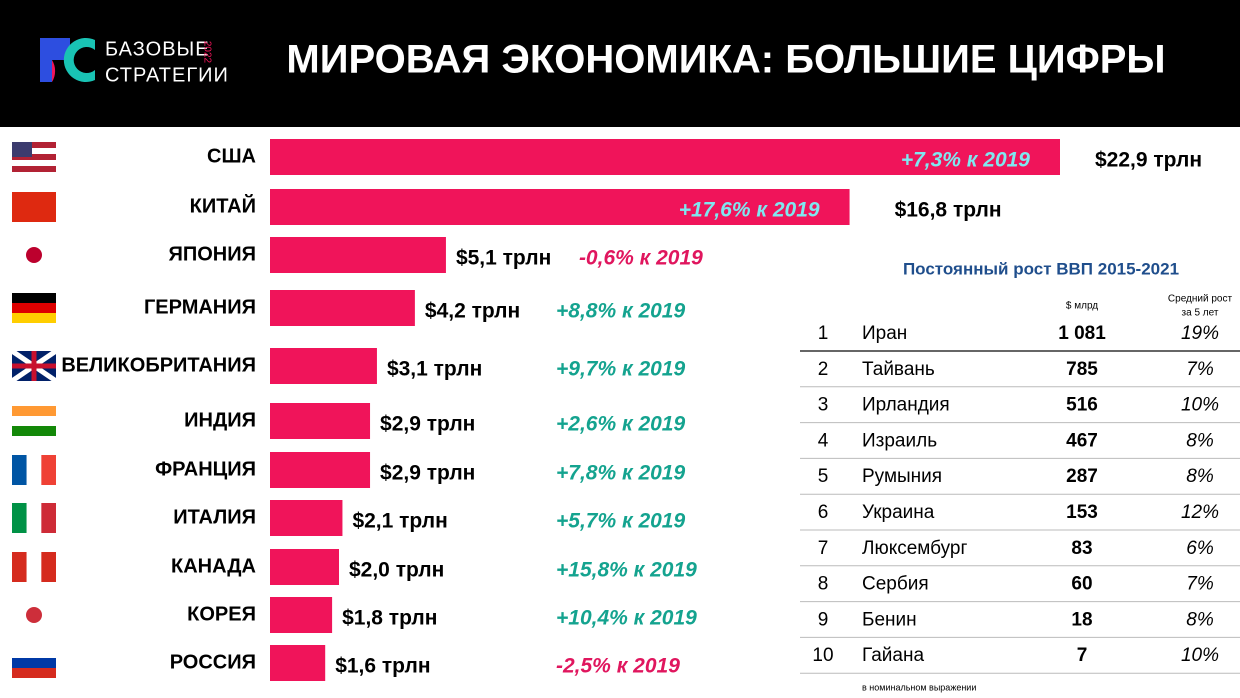 Image resolution: width=1240 pixels, height=698 pixels. I want to click on flag-cross, so click(34, 366).